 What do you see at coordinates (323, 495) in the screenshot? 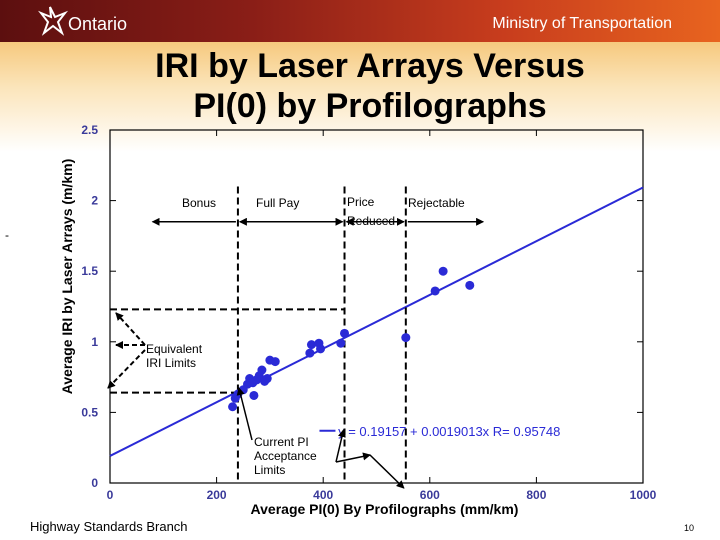
I see `x-tick-label: 400` at bounding box center [323, 495].